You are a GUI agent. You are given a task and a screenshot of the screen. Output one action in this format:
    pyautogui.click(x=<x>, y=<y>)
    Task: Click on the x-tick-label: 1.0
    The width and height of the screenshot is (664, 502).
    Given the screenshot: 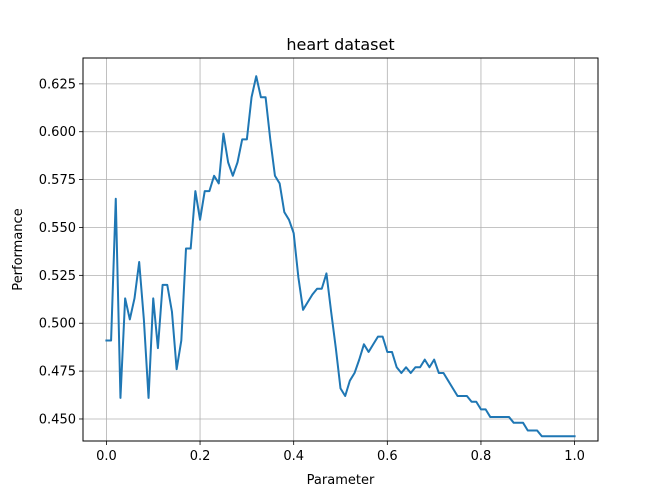 What is the action you would take?
    pyautogui.click(x=574, y=456)
    